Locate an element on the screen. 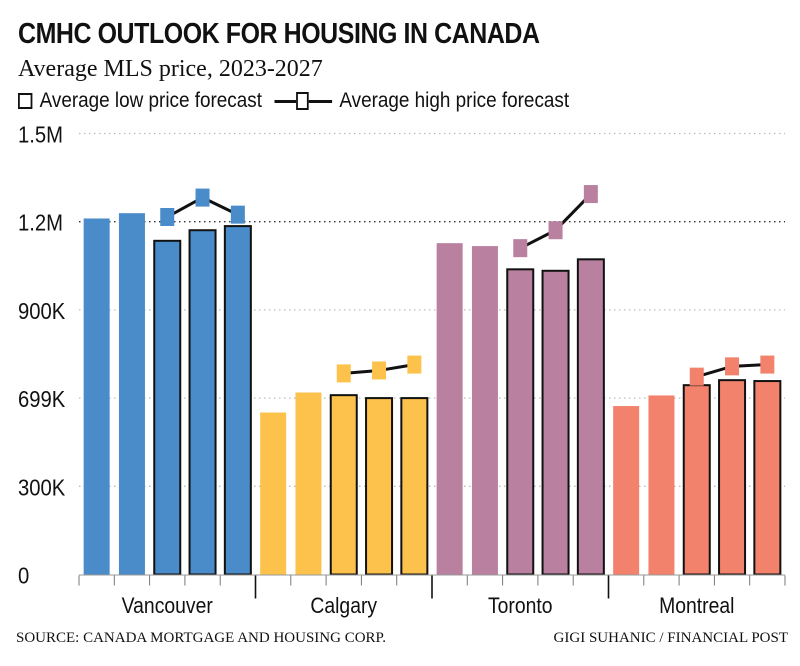  y-tick-label: 1.5M is located at coordinates (40, 134).